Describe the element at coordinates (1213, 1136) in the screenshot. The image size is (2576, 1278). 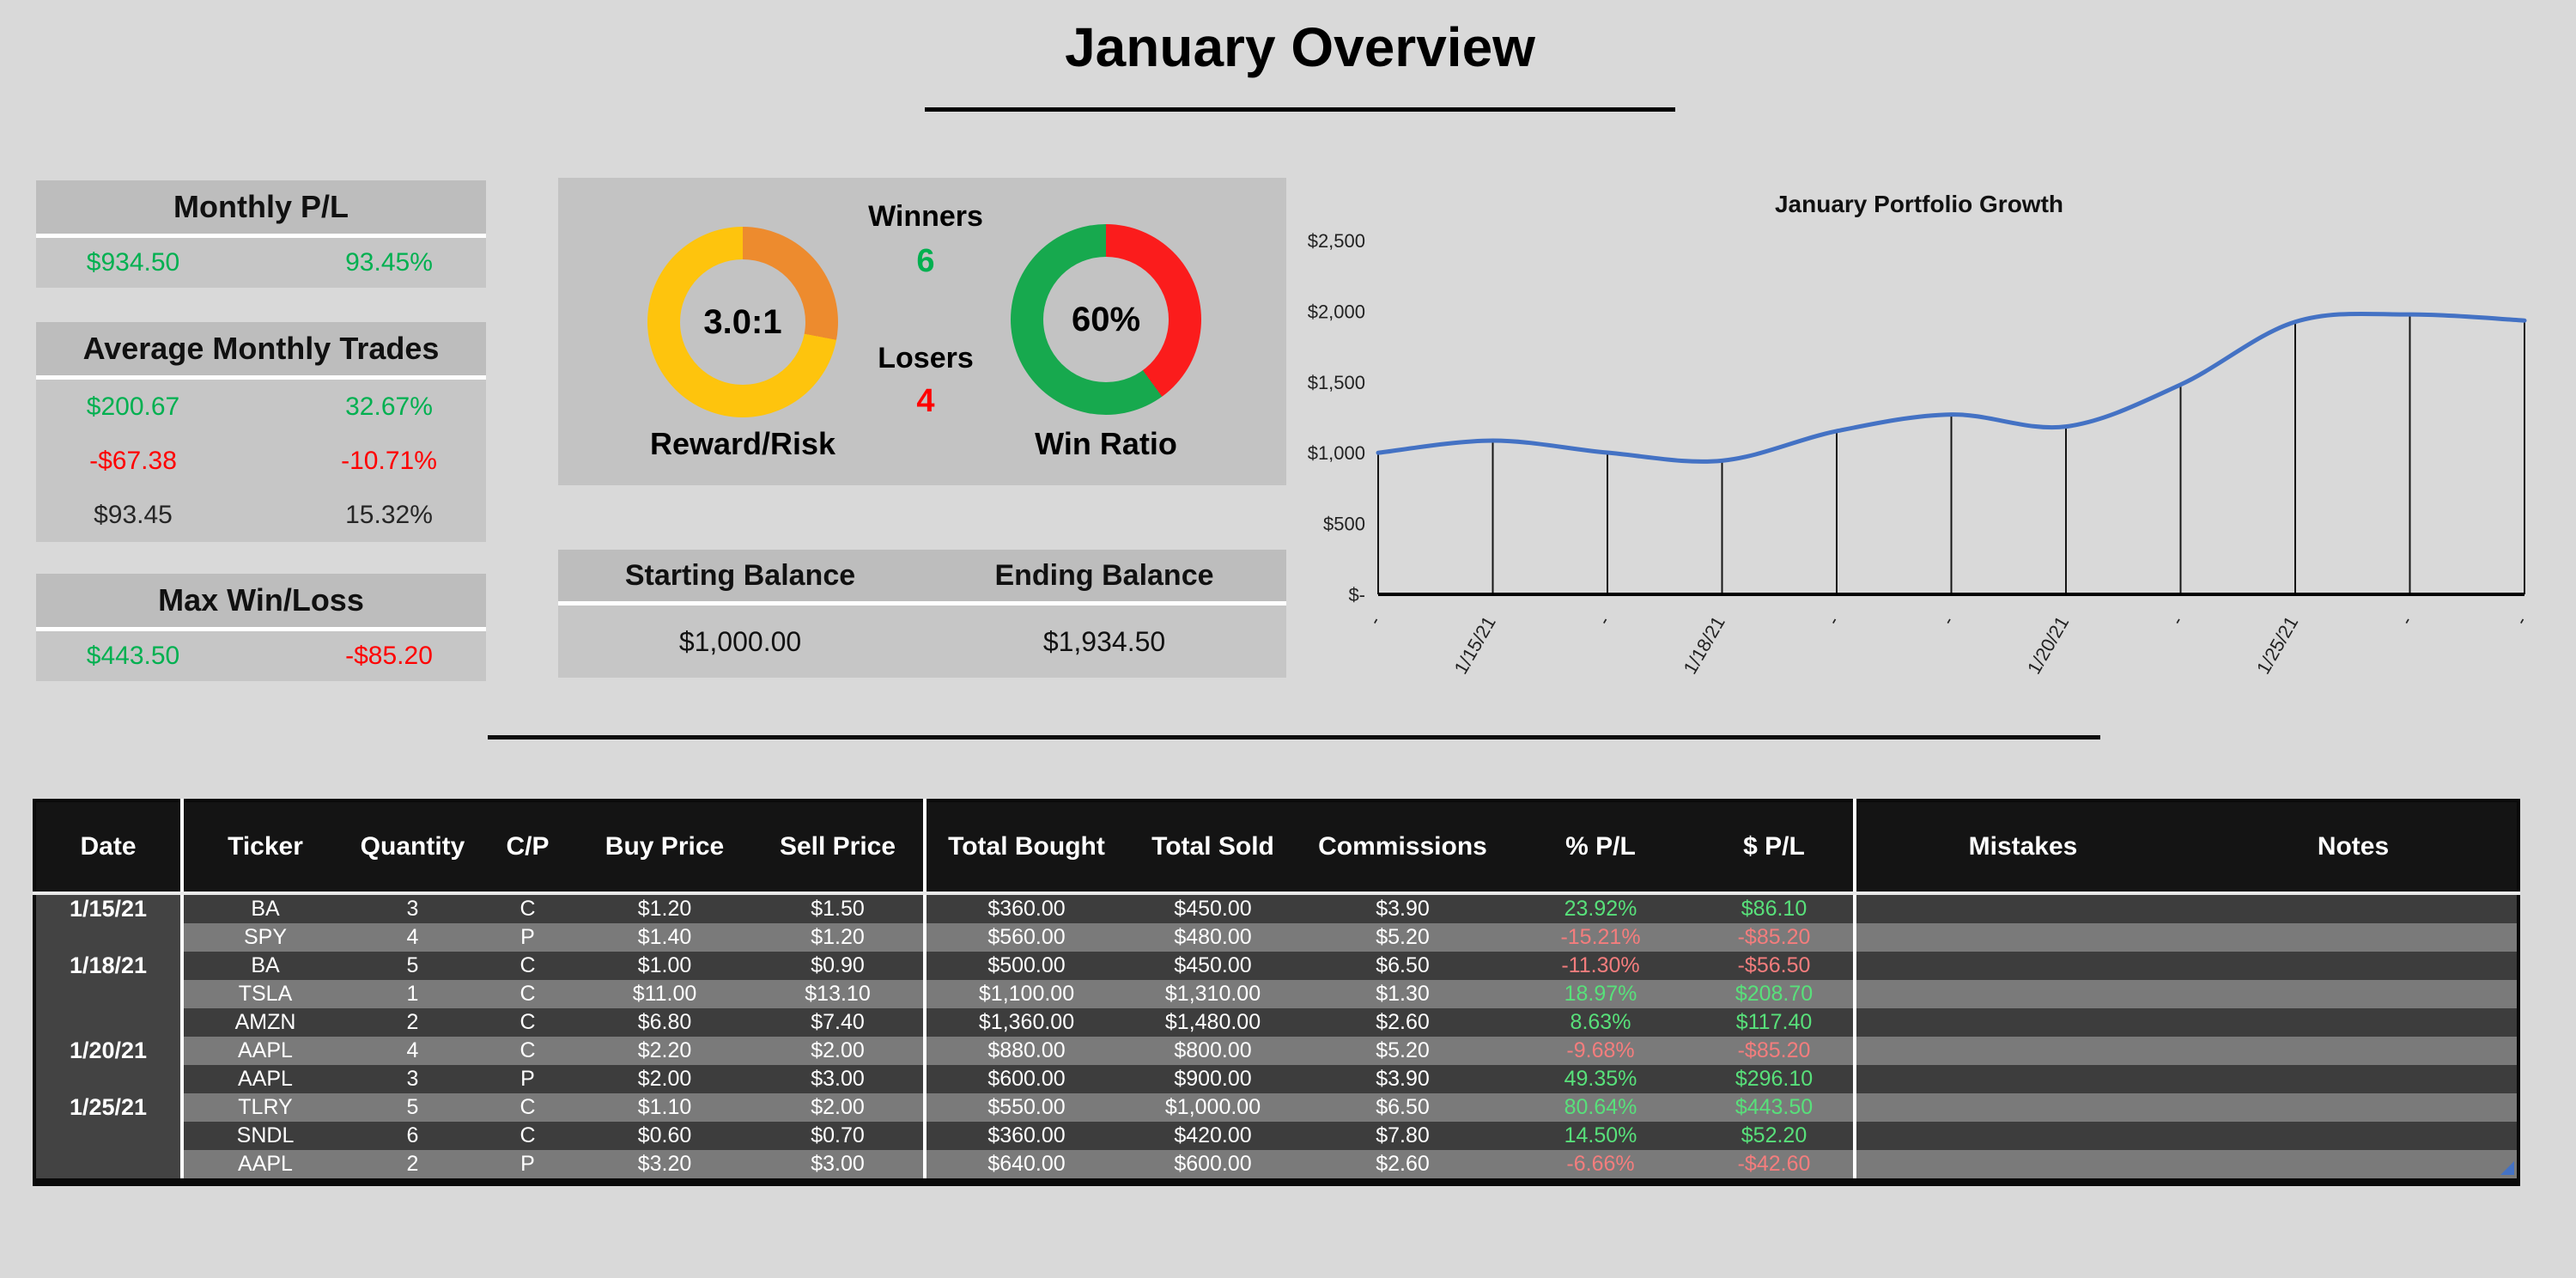
I see `cell-sold: $420.00` at that location.